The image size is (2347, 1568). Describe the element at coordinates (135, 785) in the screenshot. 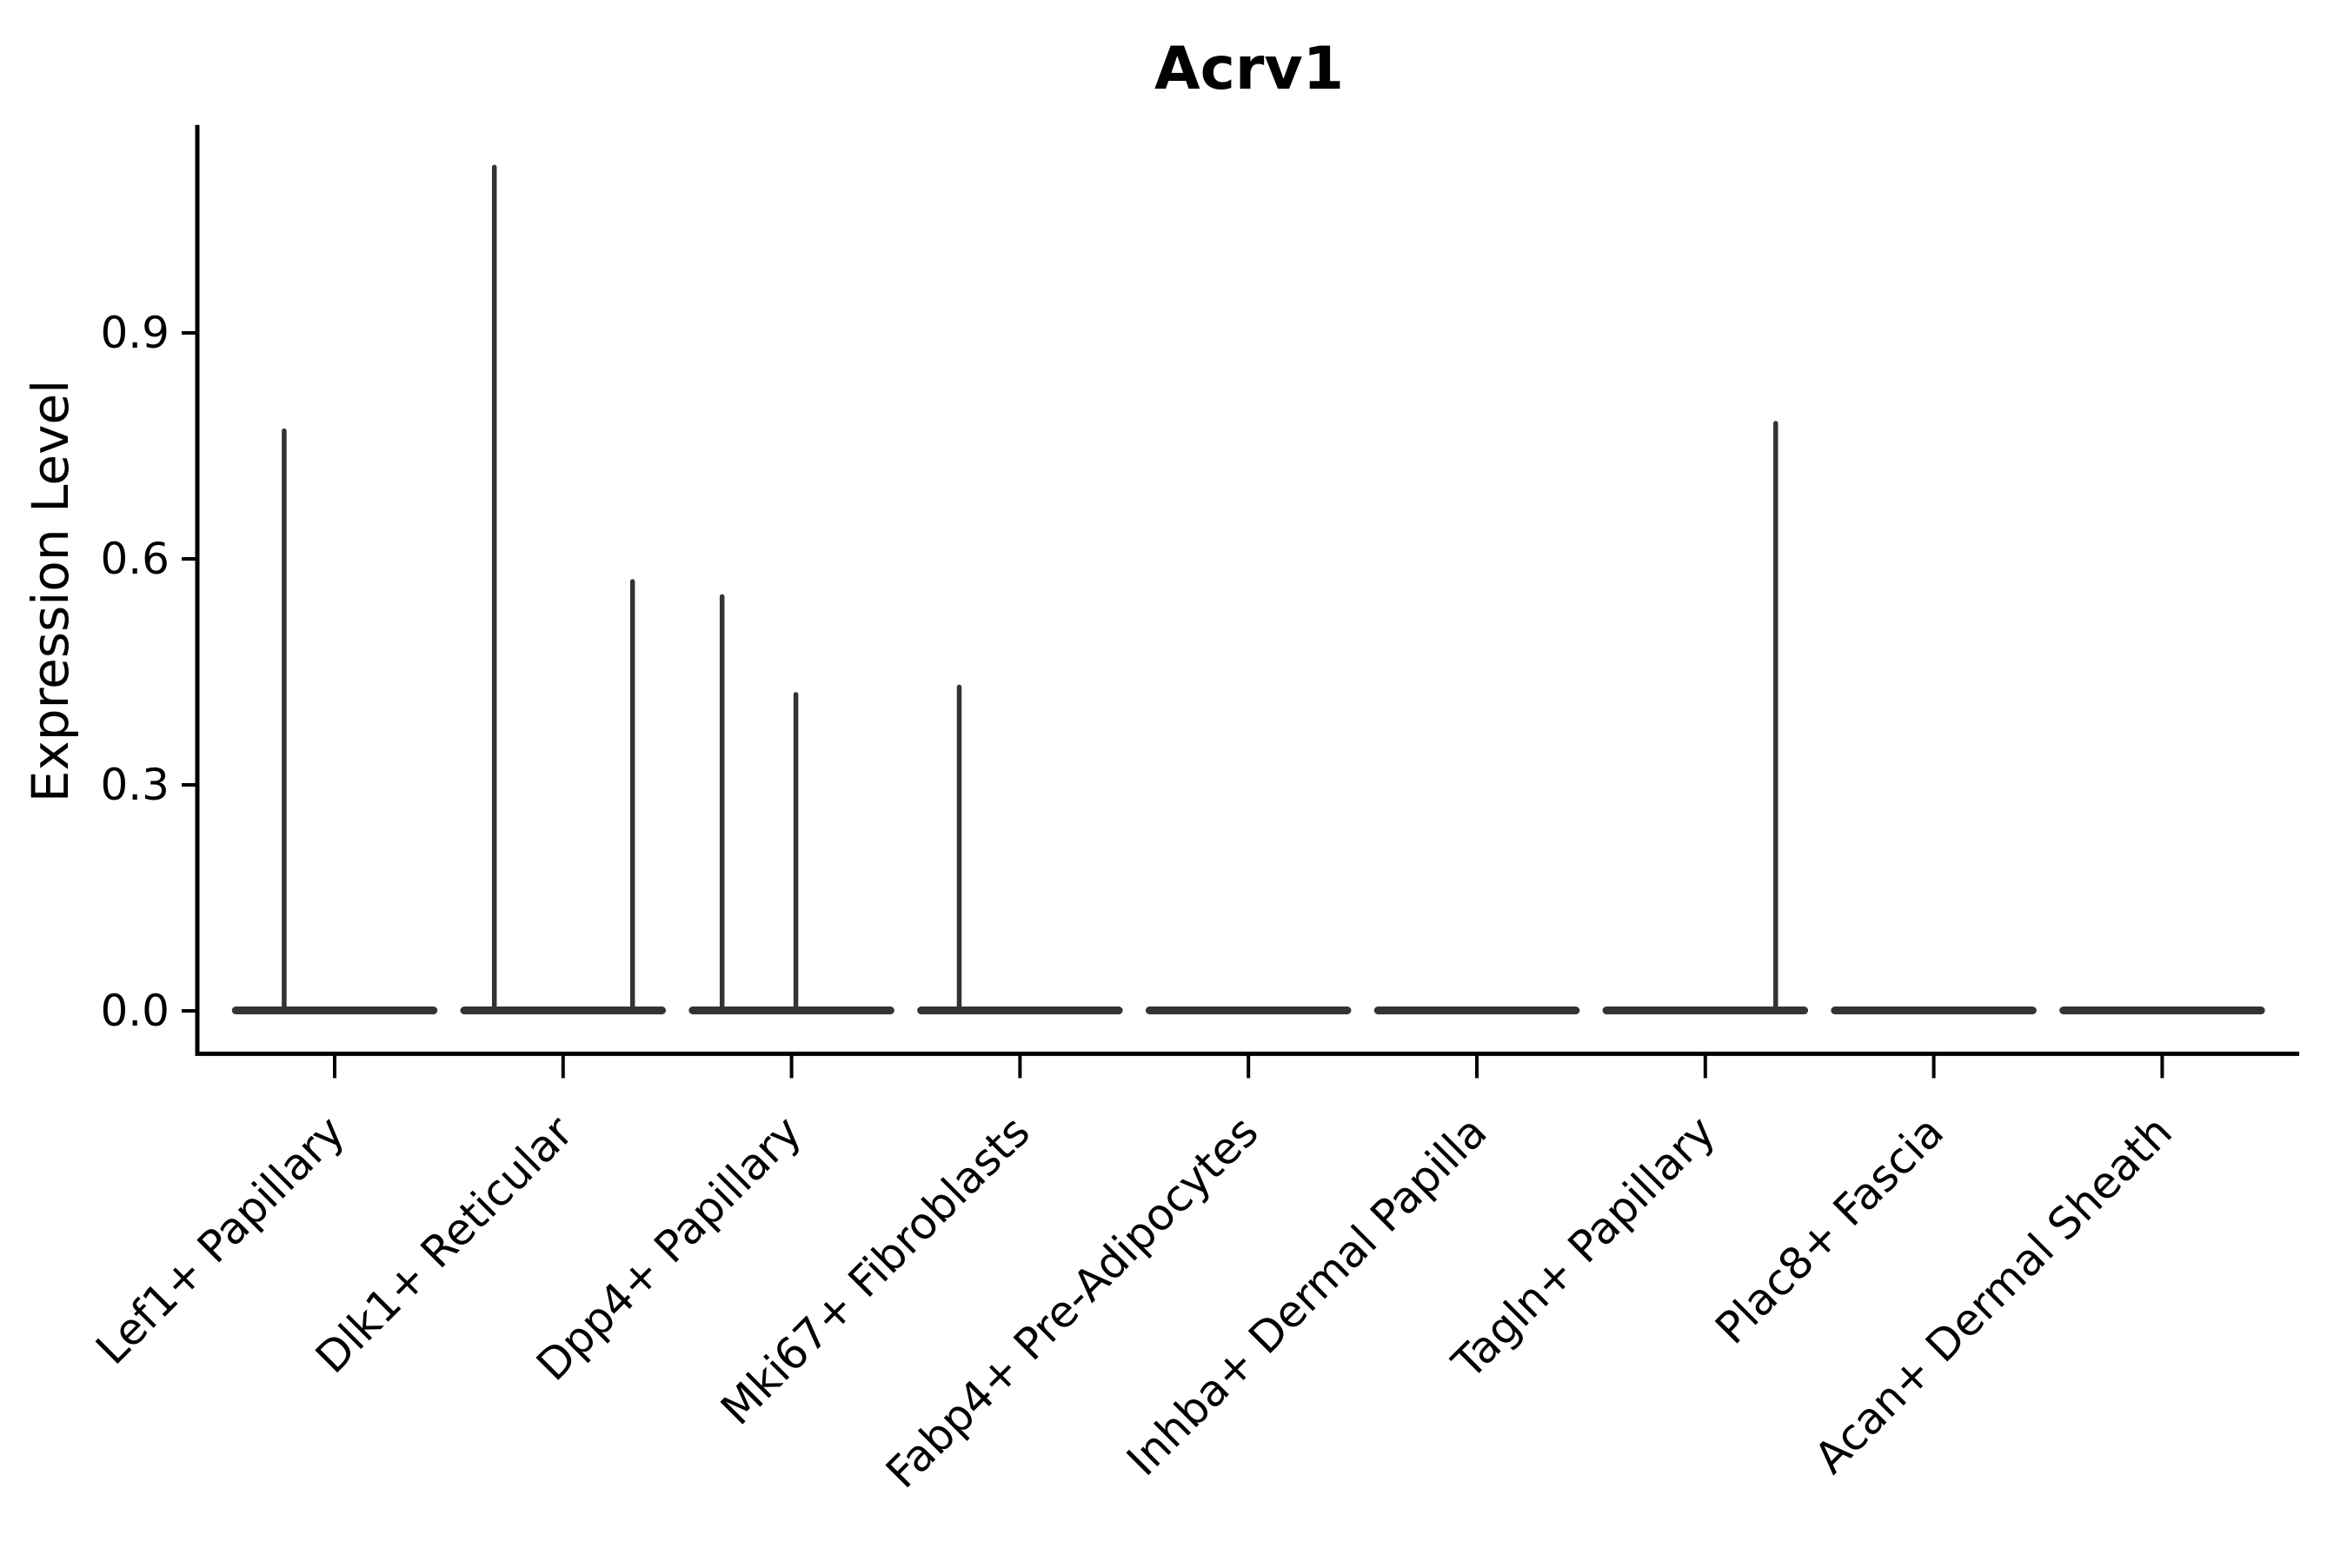

I see `y-tick-label: 0.3` at that location.